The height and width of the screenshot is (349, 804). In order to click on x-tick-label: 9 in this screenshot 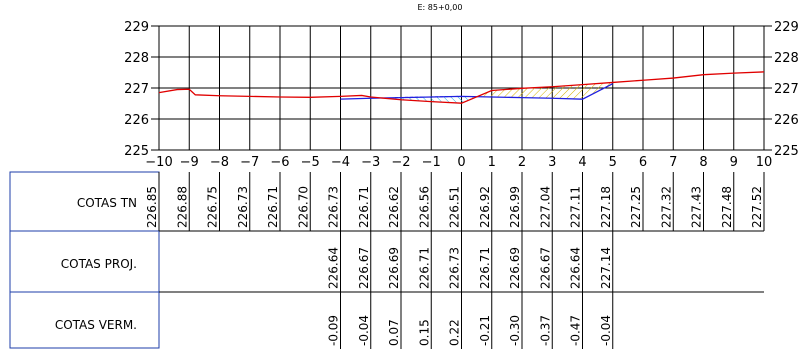, I will do `click(734, 162)`.